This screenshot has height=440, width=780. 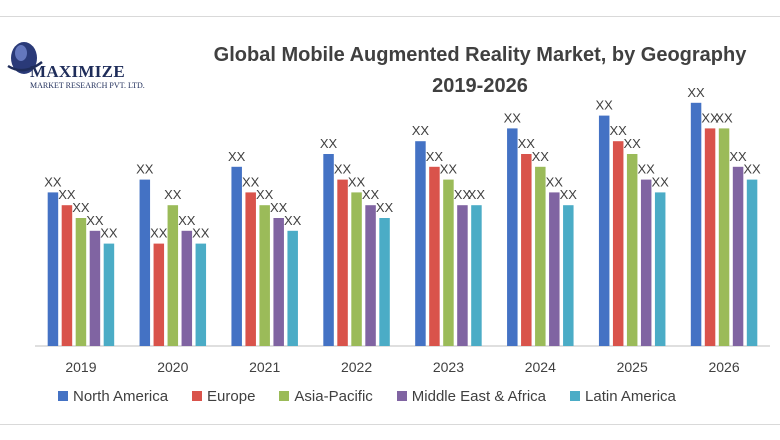 What do you see at coordinates (121, 396) in the screenshot?
I see `legend-label: North America` at bounding box center [121, 396].